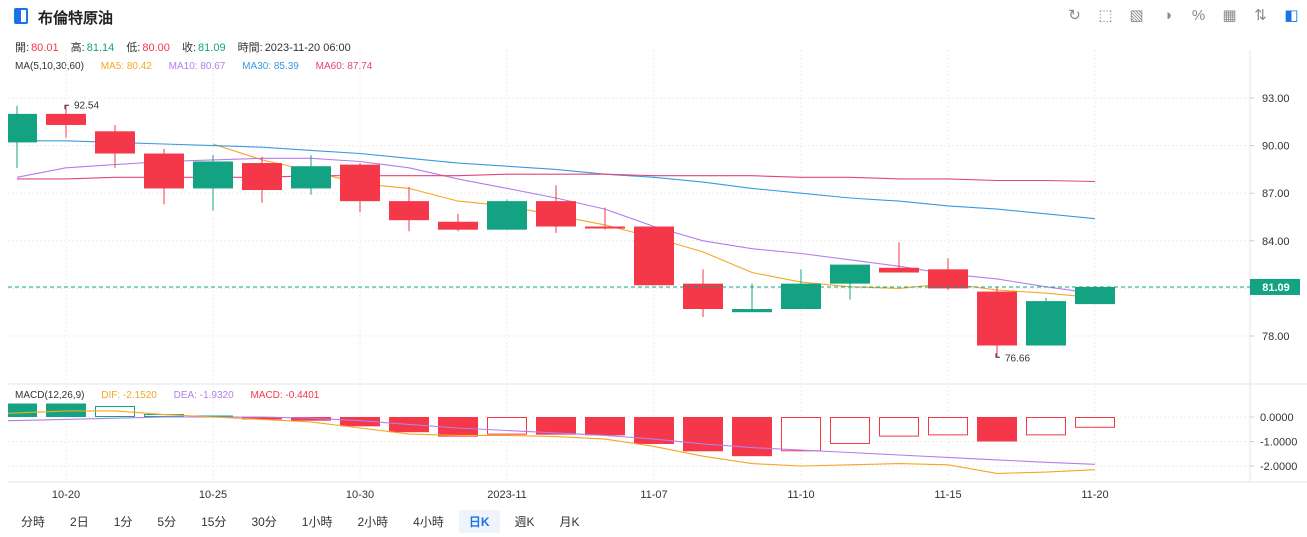  Describe the element at coordinates (49, 66) in the screenshot. I see `ma-legend-title: MA(5,10,30,60)` at that location.